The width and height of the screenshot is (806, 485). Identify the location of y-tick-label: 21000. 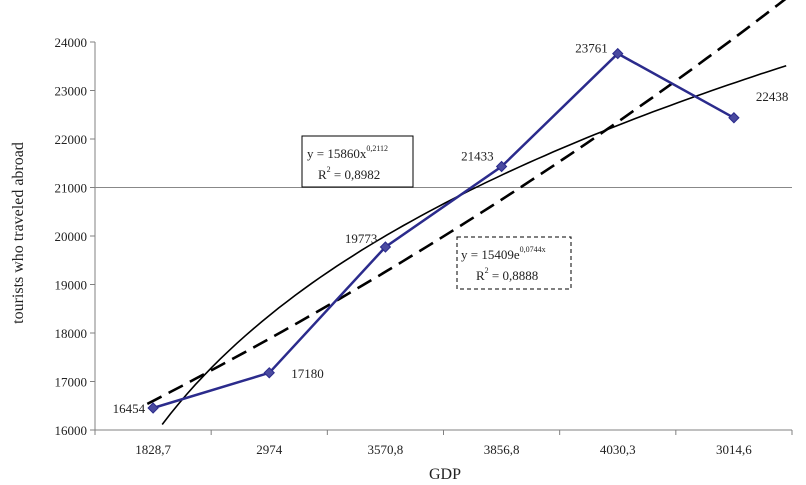
(71, 188).